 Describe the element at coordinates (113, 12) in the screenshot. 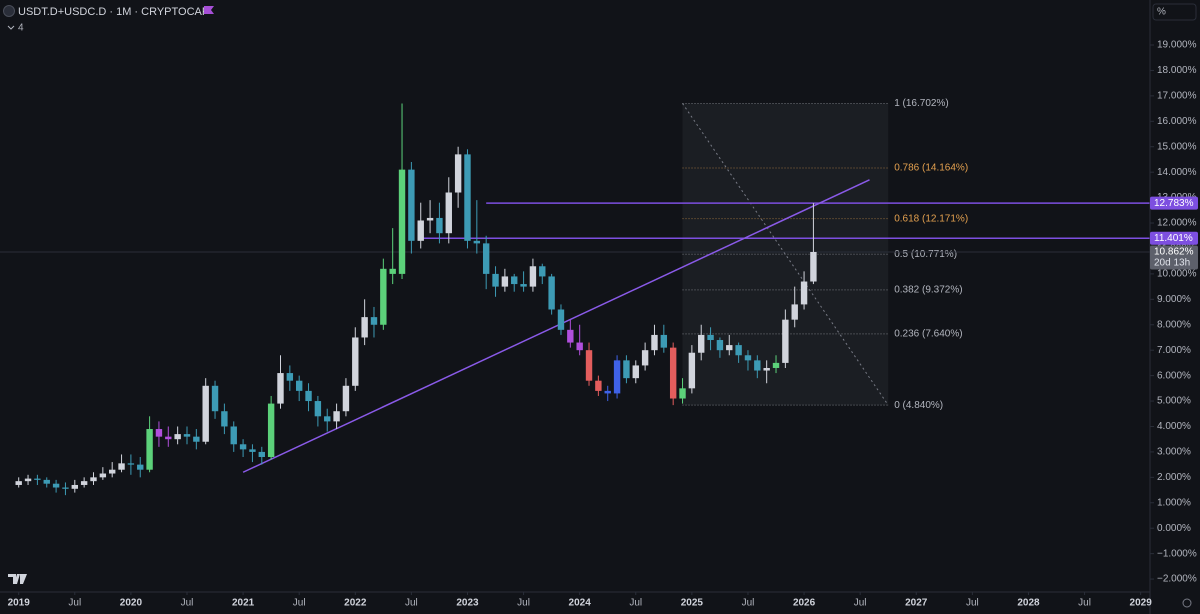

I see `symbol-title: USDT.D+USDC.D · 1M · CRYPTOCAP` at that location.